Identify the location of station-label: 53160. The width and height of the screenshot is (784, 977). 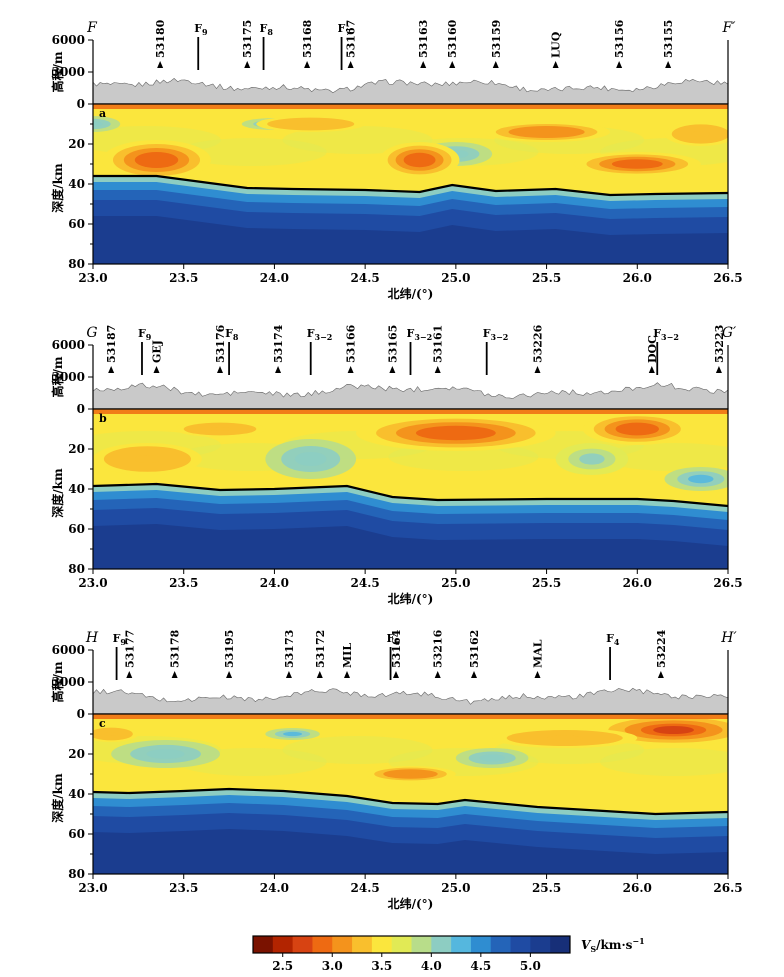
(452, 38).